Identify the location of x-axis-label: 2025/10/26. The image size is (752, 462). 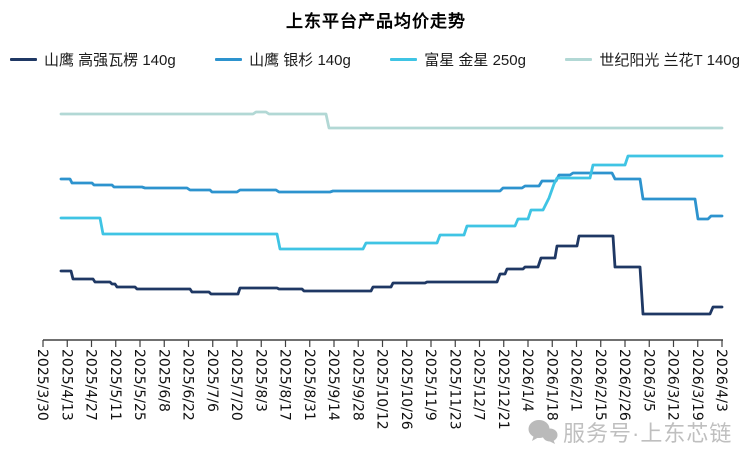
(406, 389).